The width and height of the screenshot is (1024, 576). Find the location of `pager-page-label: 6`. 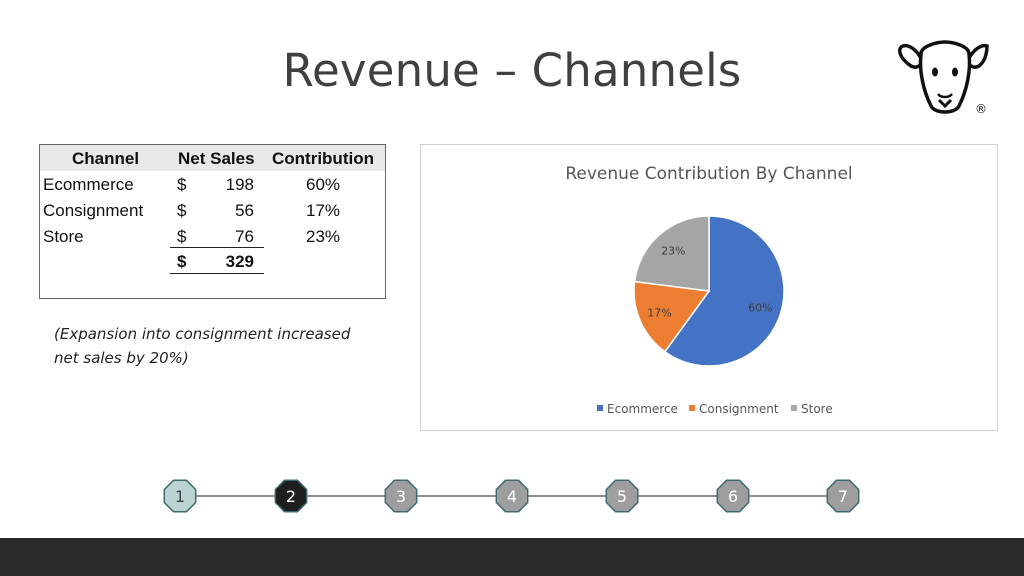

pager-page-label: 6 is located at coordinates (733, 496).